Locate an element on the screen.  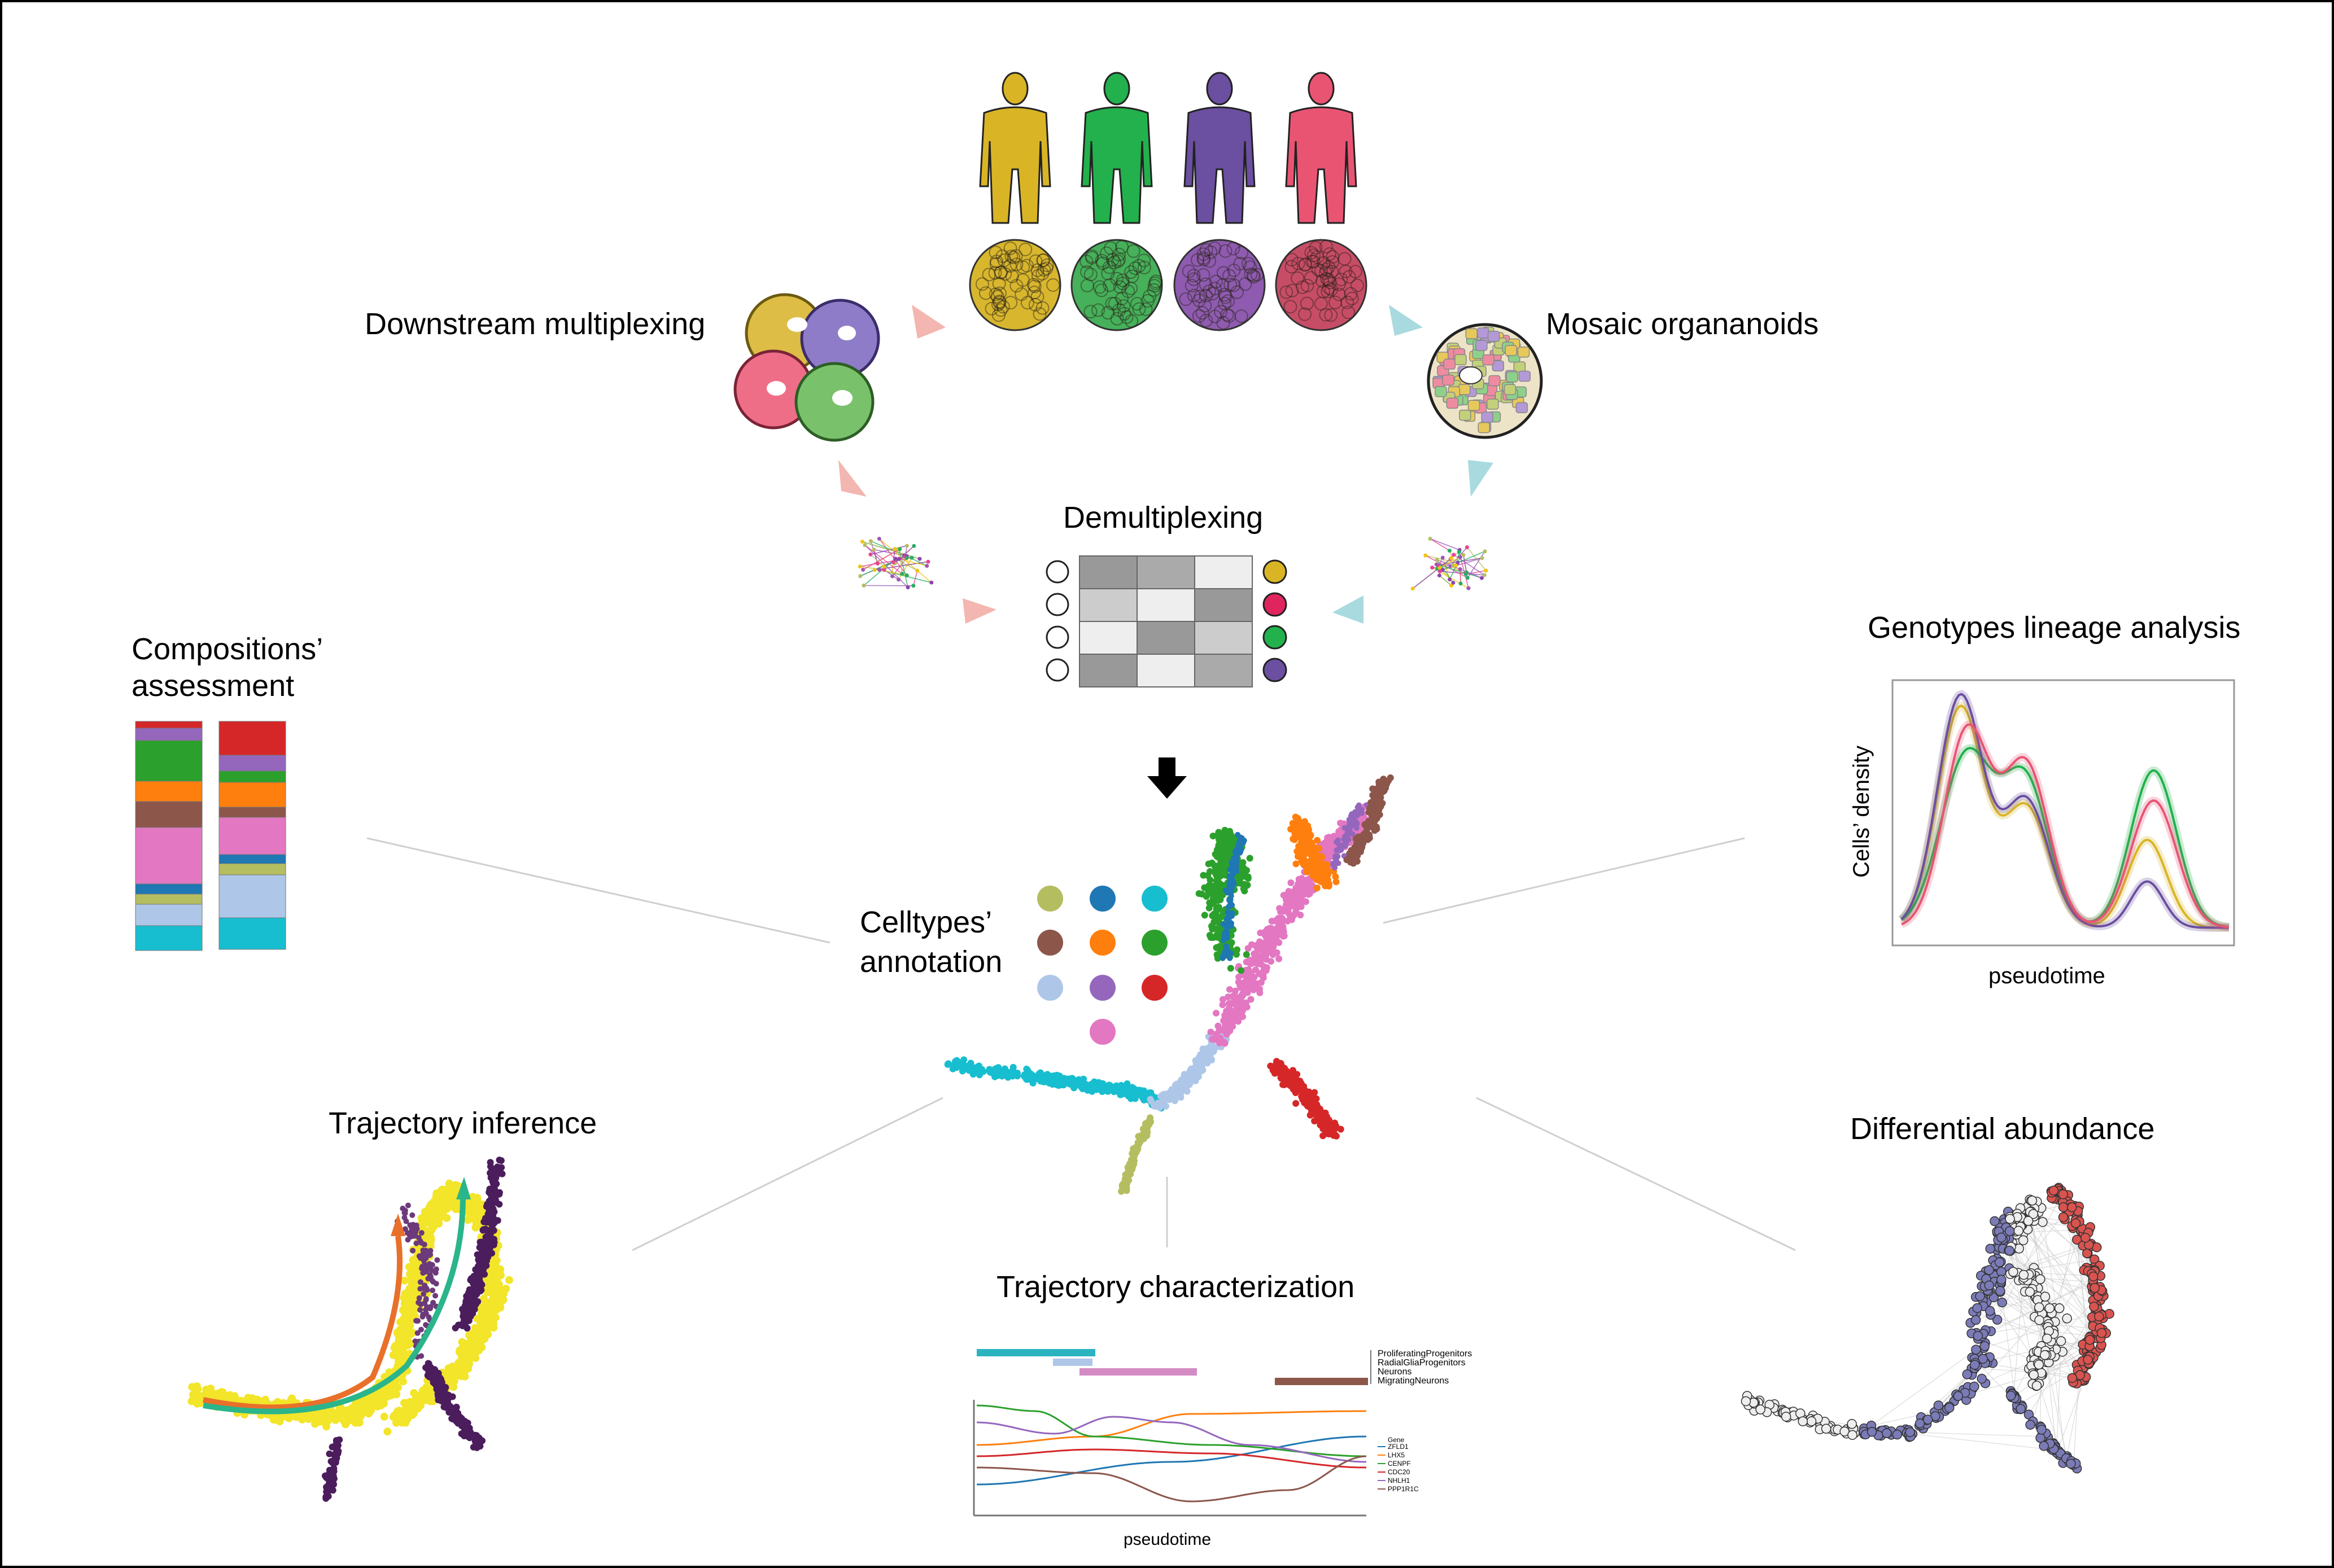
stage-label: ProliferatingProgenitors is located at coordinates (1425, 1354).